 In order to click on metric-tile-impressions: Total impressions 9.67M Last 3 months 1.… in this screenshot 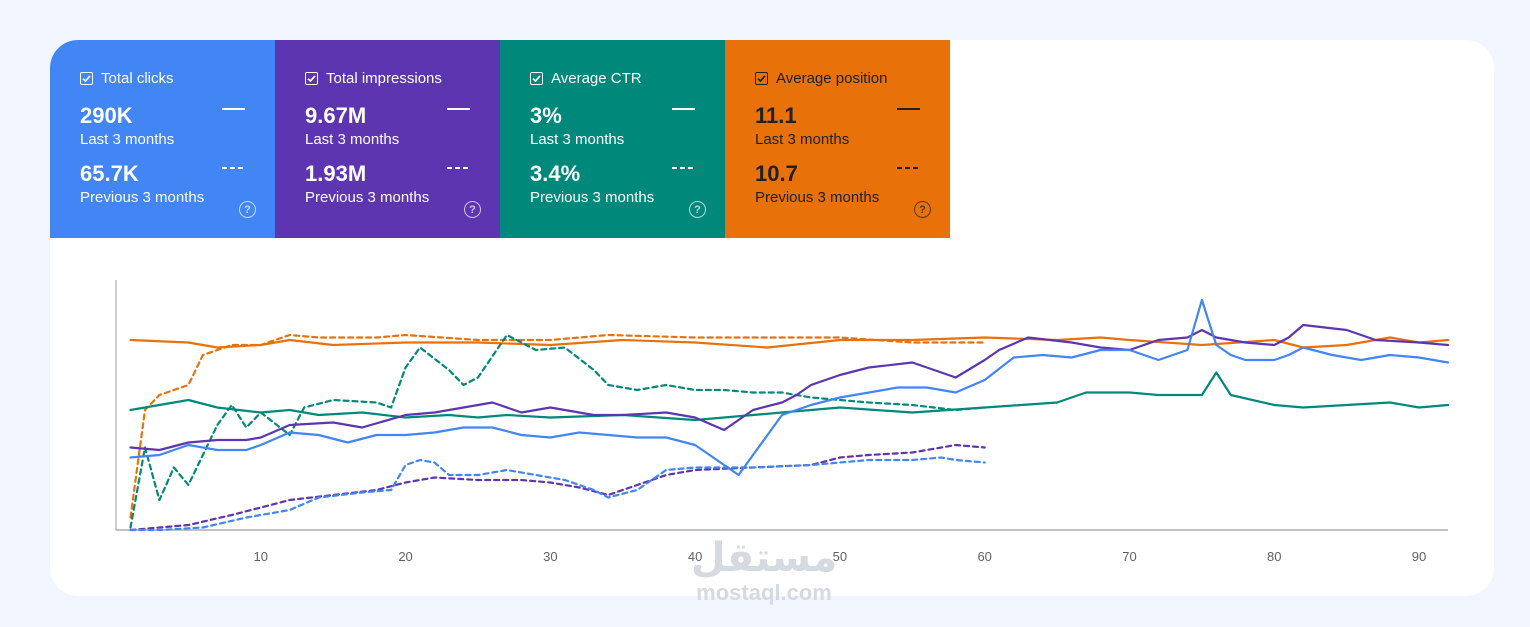, I will do `click(387, 139)`.